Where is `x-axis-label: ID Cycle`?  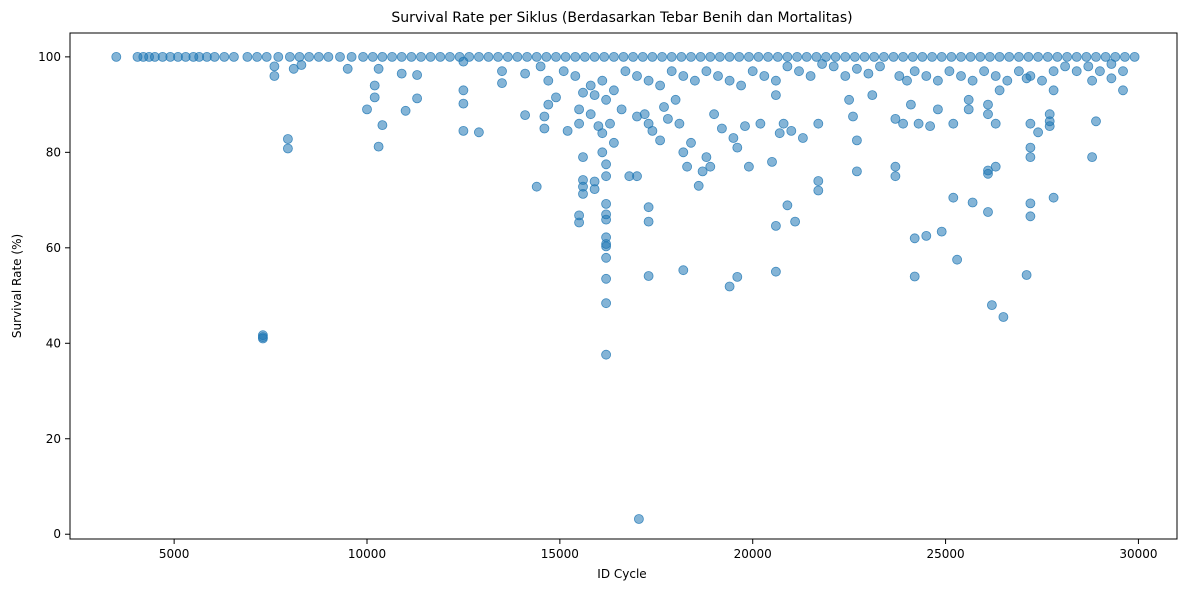
x-axis-label: ID Cycle is located at coordinates (621, 574).